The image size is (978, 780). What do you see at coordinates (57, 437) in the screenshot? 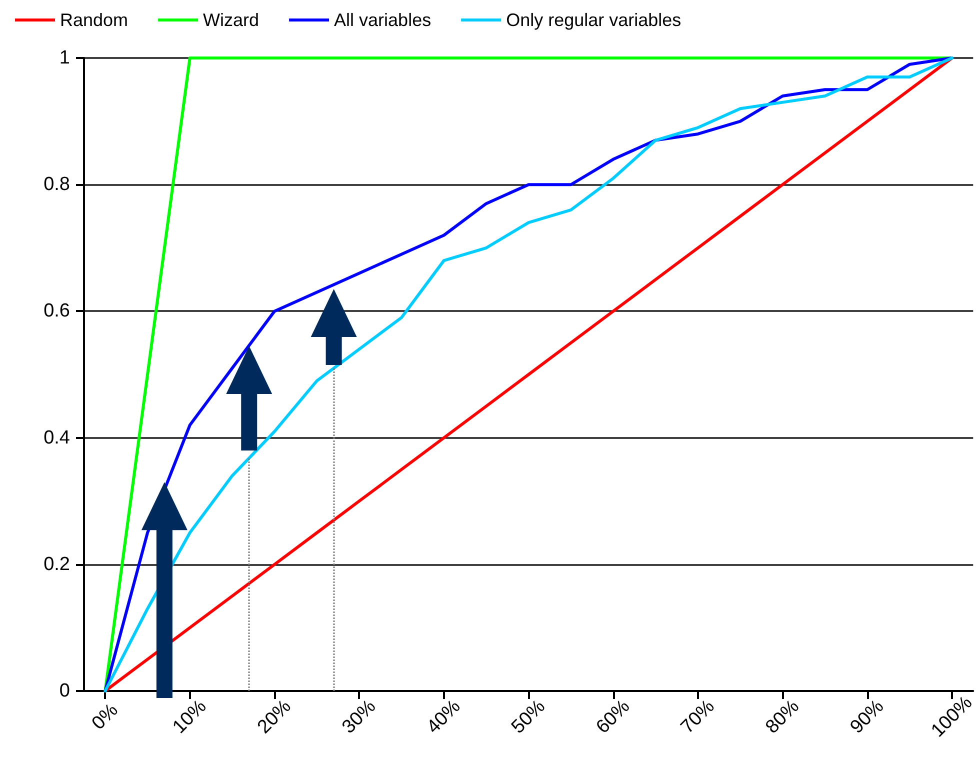
I see `y-tick-label: 0.4` at bounding box center [57, 437].